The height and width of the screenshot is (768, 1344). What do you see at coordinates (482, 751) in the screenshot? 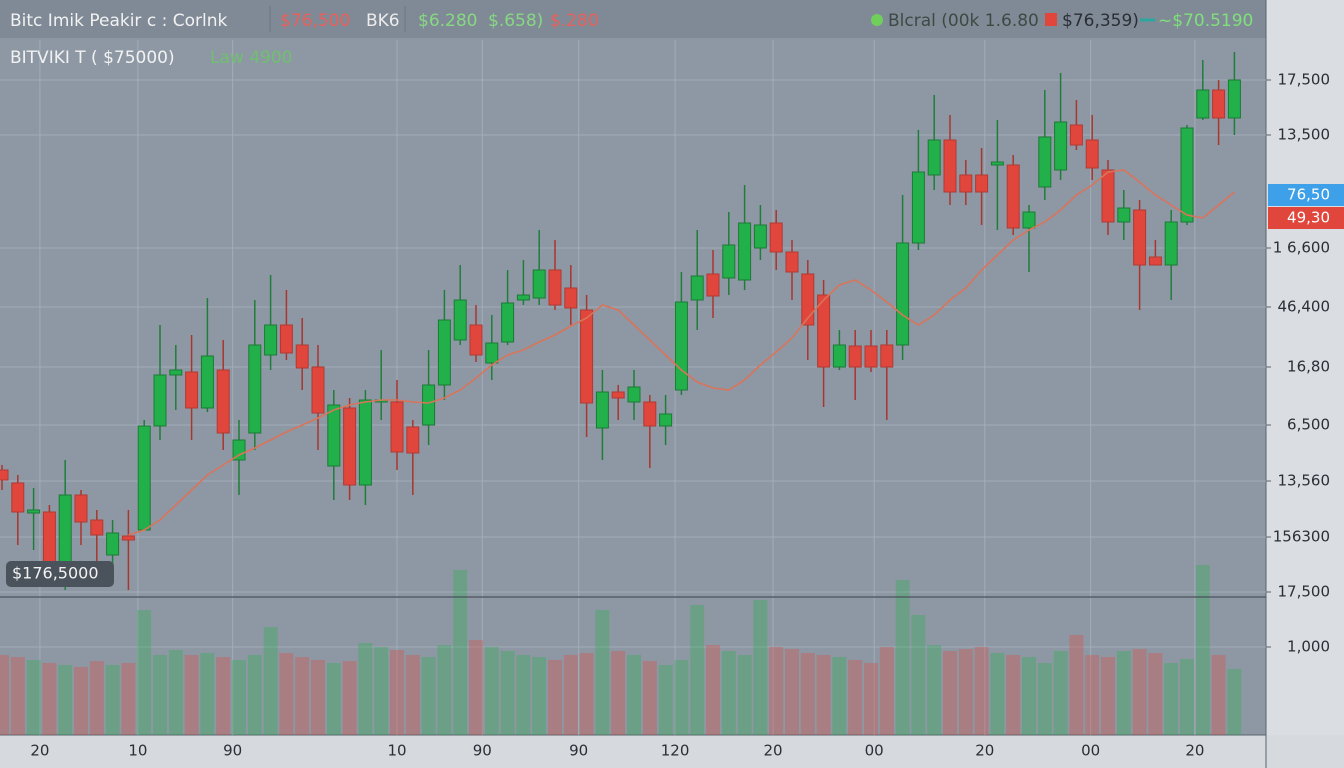
I see `x-tick-label: 90` at bounding box center [482, 751].